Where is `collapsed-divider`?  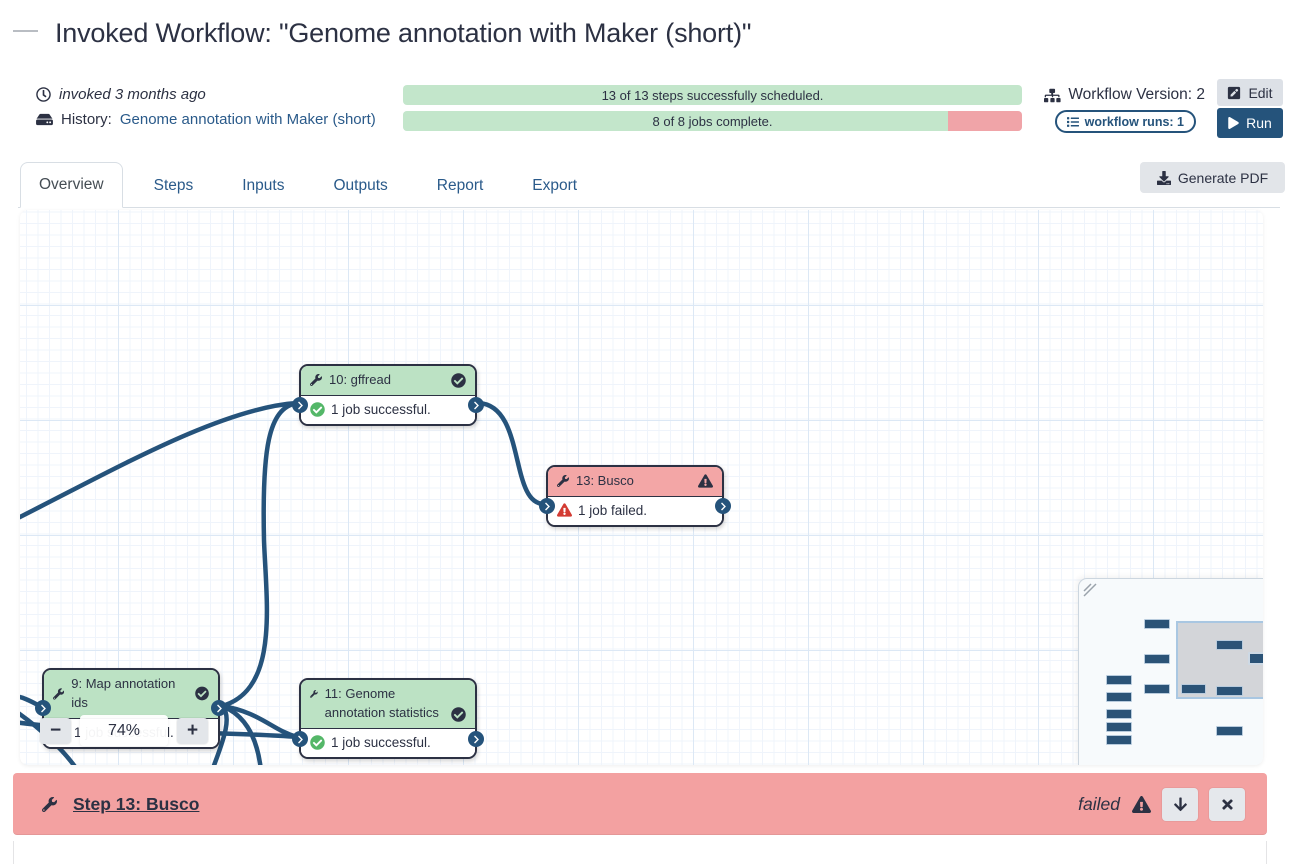 collapsed-divider is located at coordinates (25, 31).